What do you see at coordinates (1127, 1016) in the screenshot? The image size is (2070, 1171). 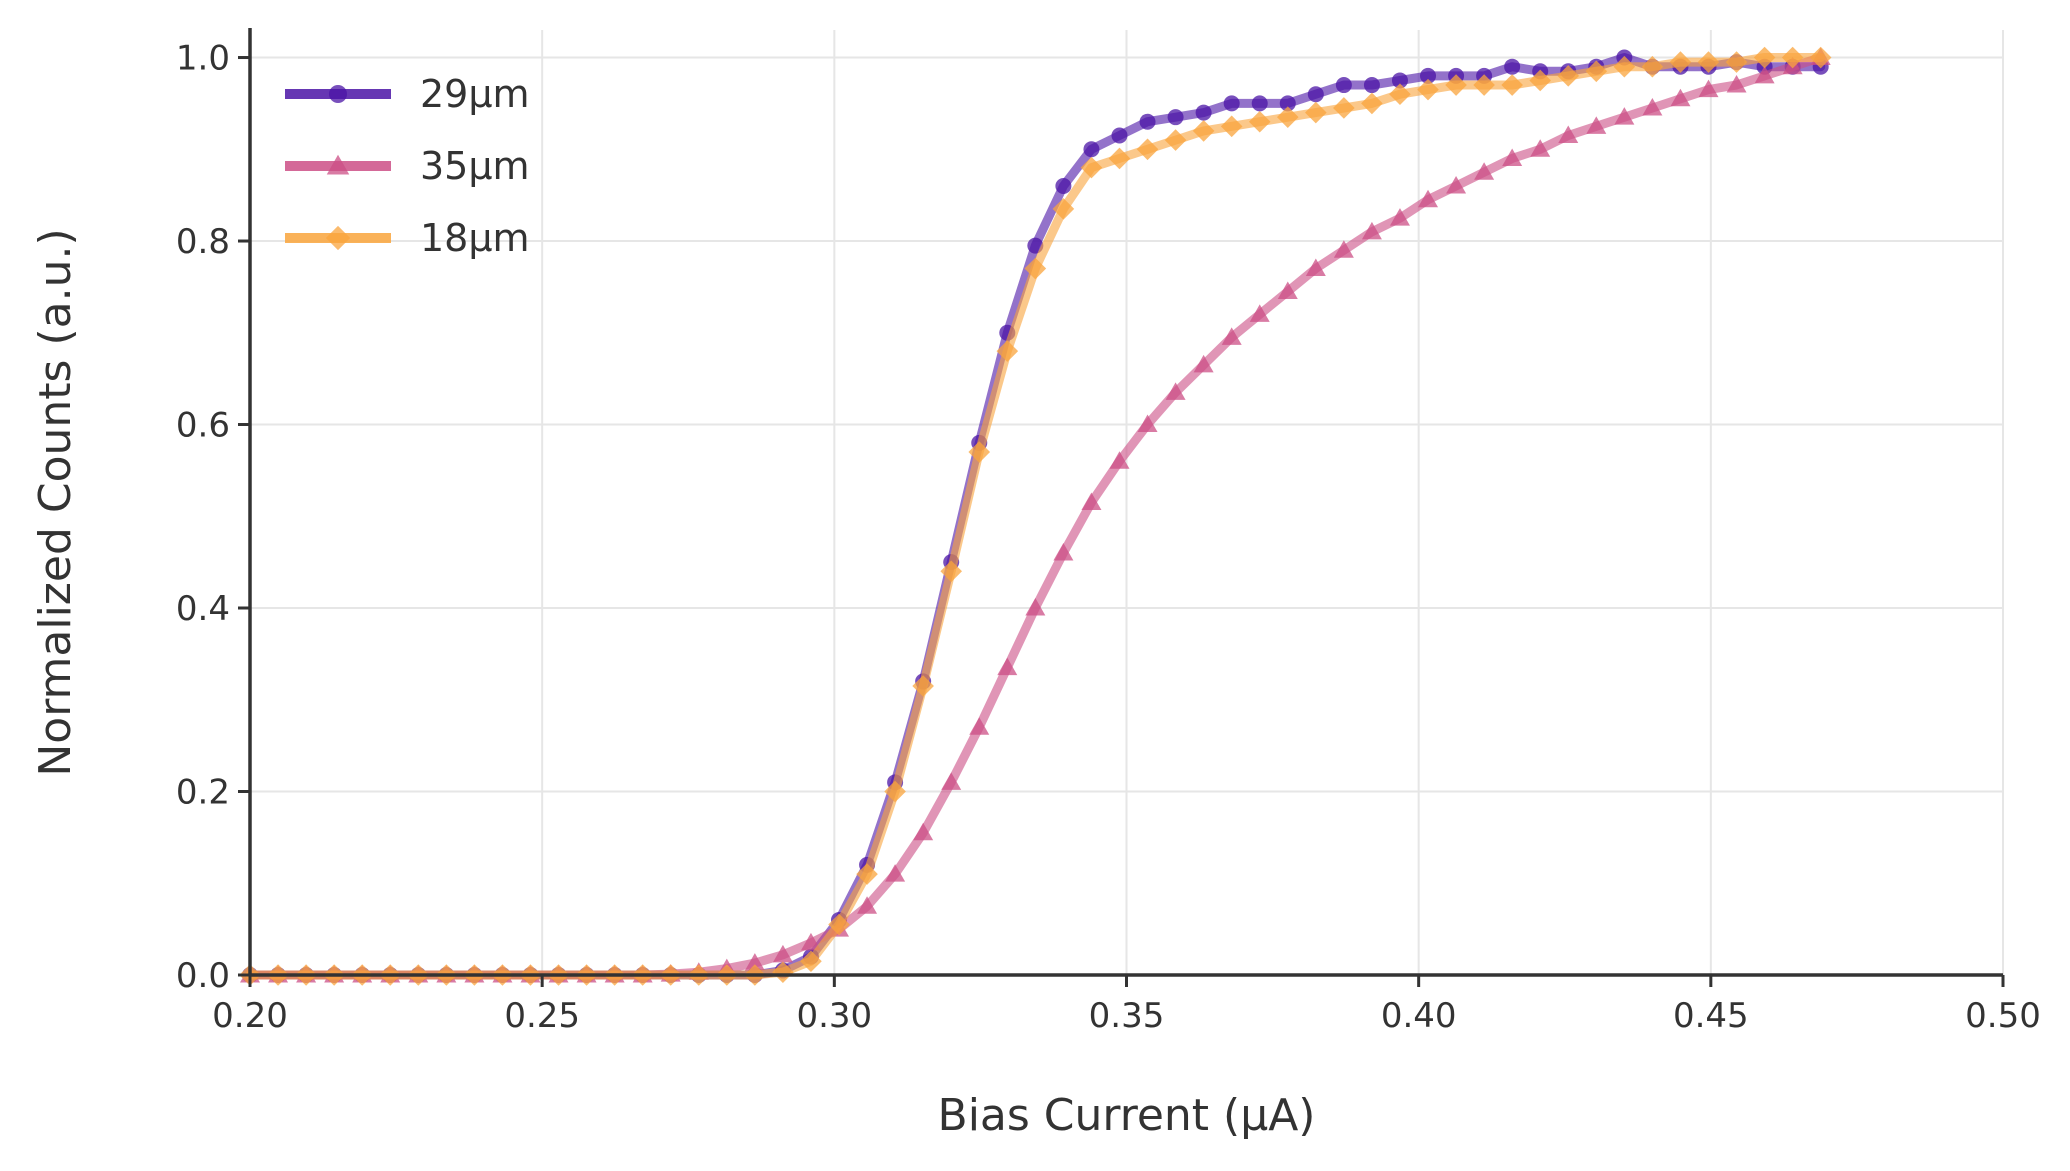 I see `x-tick-label: 0.35` at bounding box center [1127, 1016].